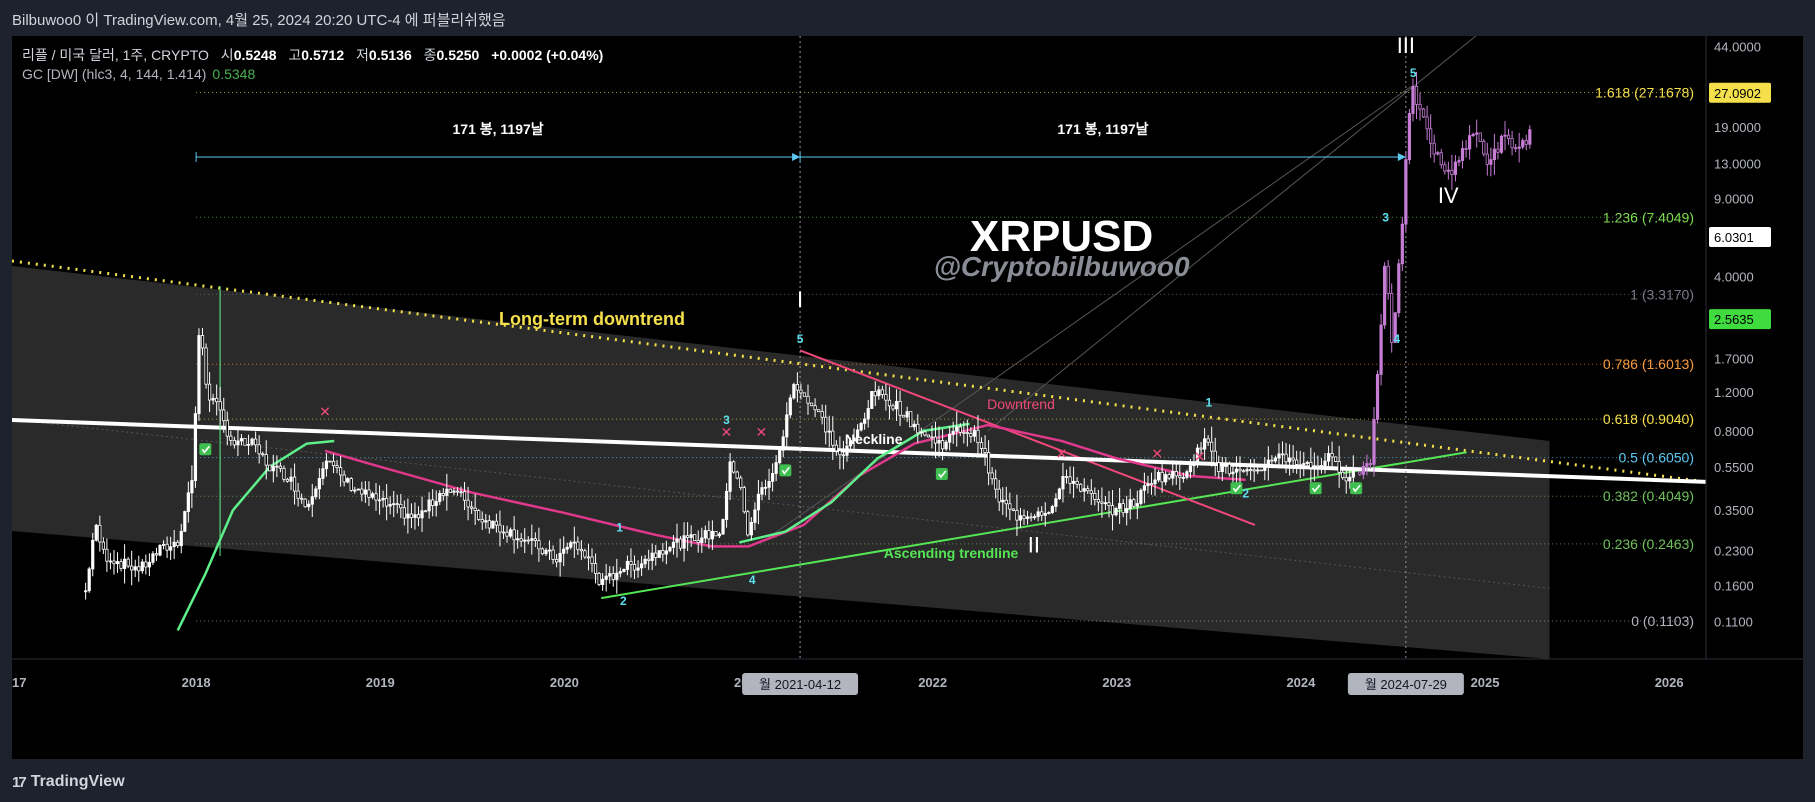  Describe the element at coordinates (1301, 682) in the screenshot. I see `time-tick-label: 2024` at that location.